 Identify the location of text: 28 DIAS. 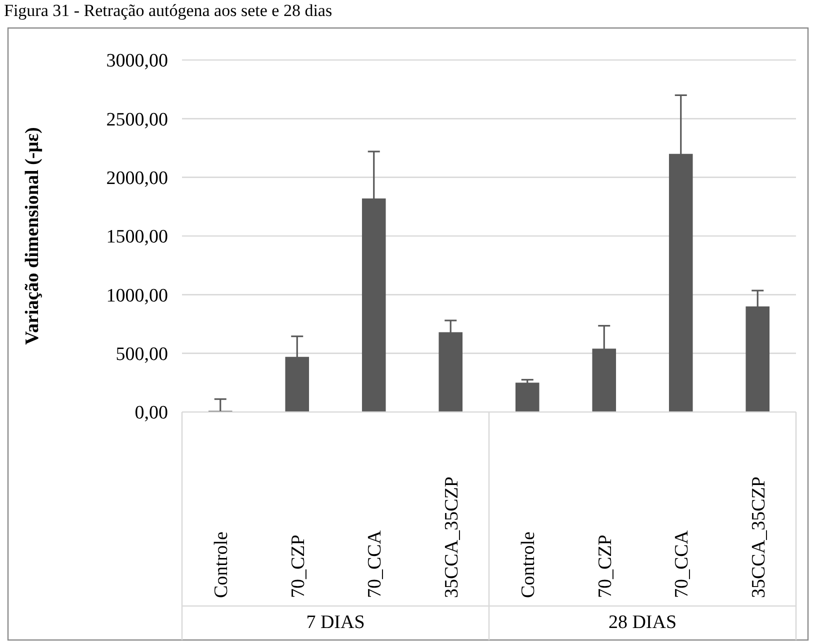
(642, 622).